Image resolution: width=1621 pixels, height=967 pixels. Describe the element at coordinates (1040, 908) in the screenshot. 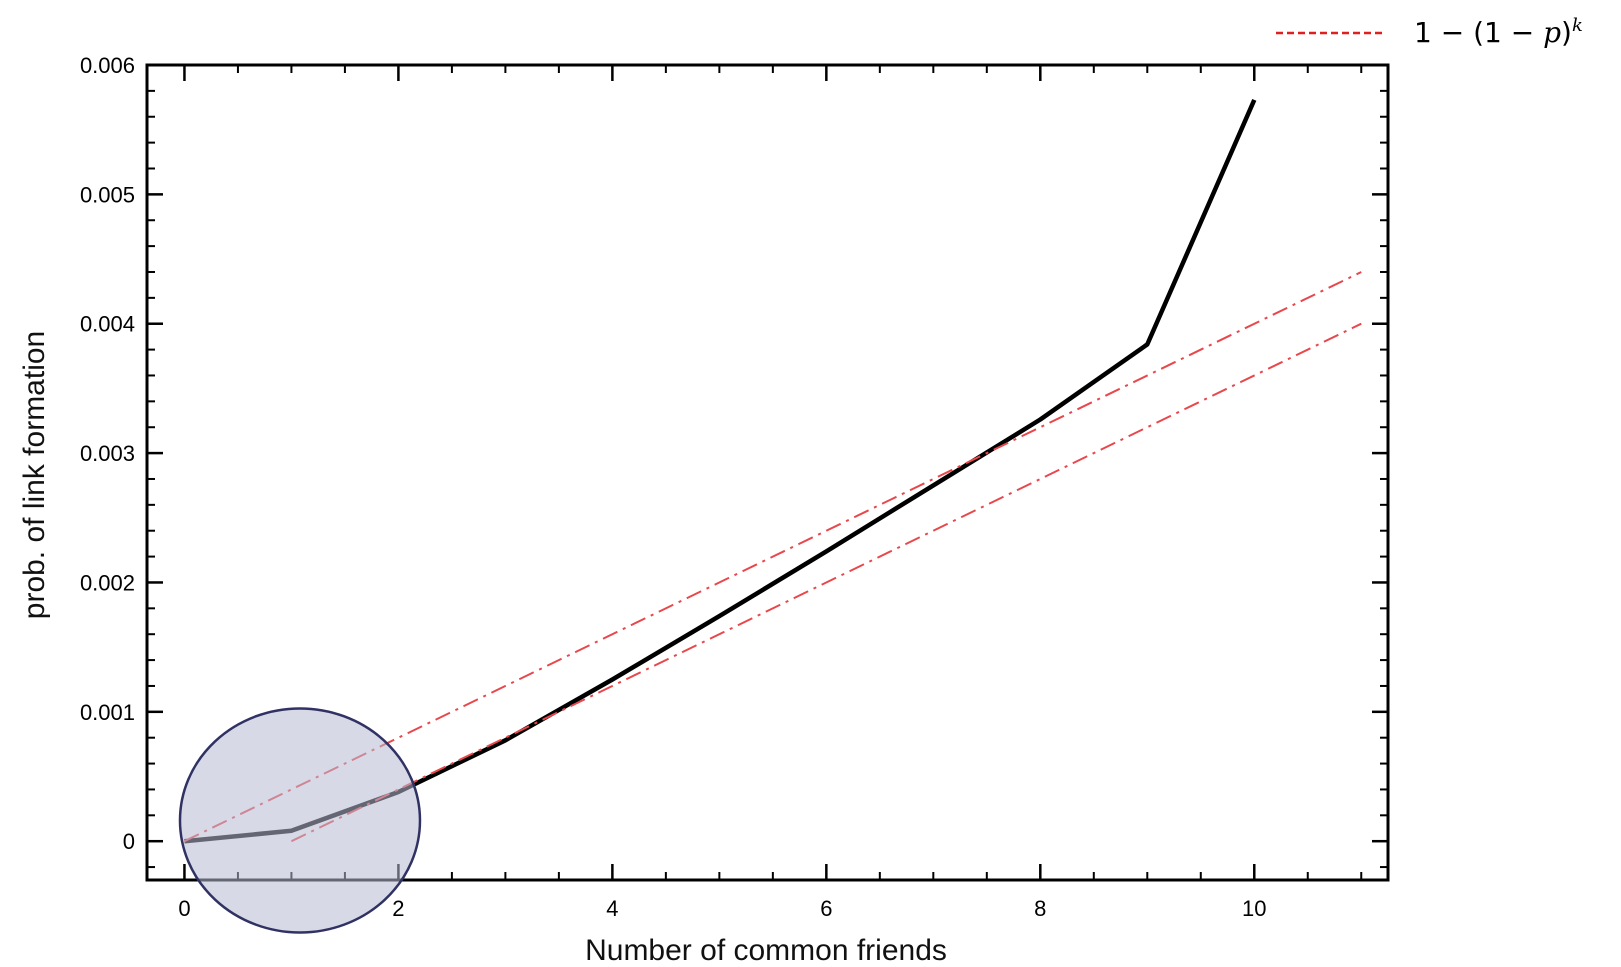

I see `x-tick-label: 8` at that location.